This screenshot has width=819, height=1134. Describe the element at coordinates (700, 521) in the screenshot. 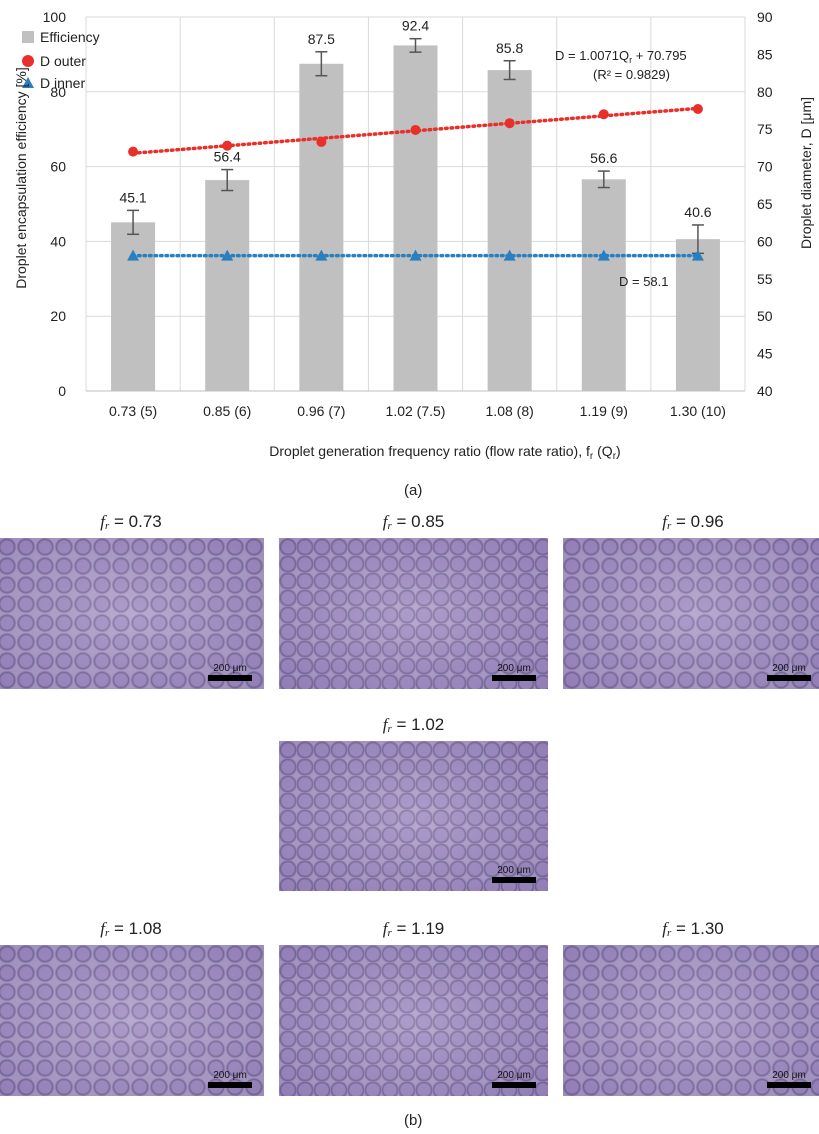

I see `f-value: = 0.96` at that location.